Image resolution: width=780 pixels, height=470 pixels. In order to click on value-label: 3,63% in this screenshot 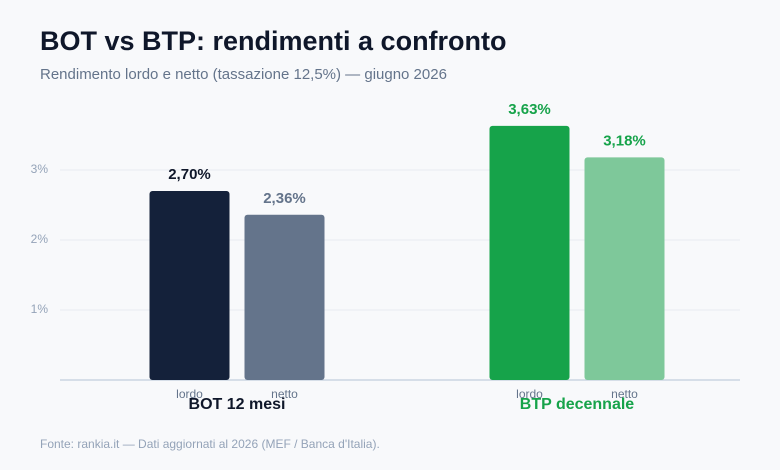, I will do `click(529, 109)`.